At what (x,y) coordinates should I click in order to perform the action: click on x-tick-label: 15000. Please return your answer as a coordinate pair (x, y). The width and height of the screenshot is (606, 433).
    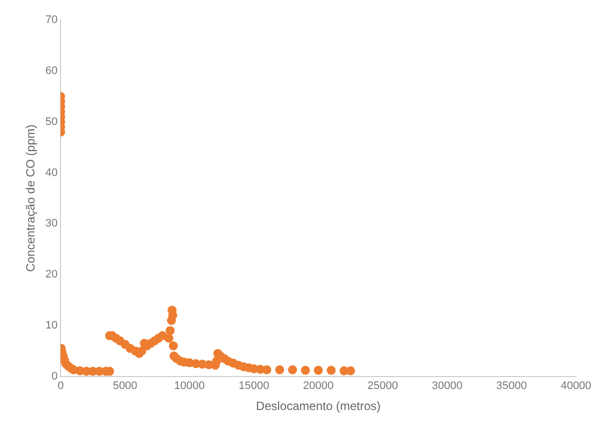
    Looking at the image, I should click on (254, 386).